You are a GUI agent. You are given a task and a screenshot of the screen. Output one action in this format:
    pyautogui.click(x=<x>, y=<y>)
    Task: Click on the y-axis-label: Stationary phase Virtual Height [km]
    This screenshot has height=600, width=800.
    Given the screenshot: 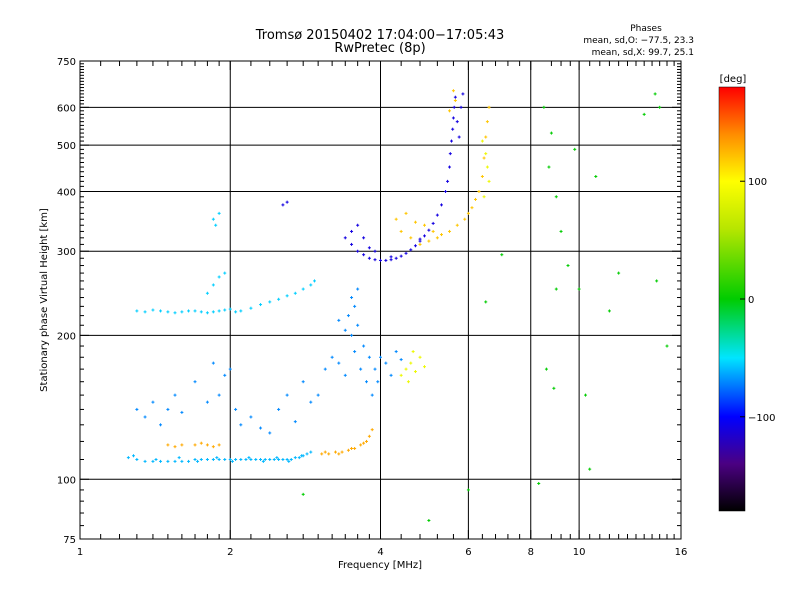 What is the action you would take?
    pyautogui.click(x=44, y=300)
    